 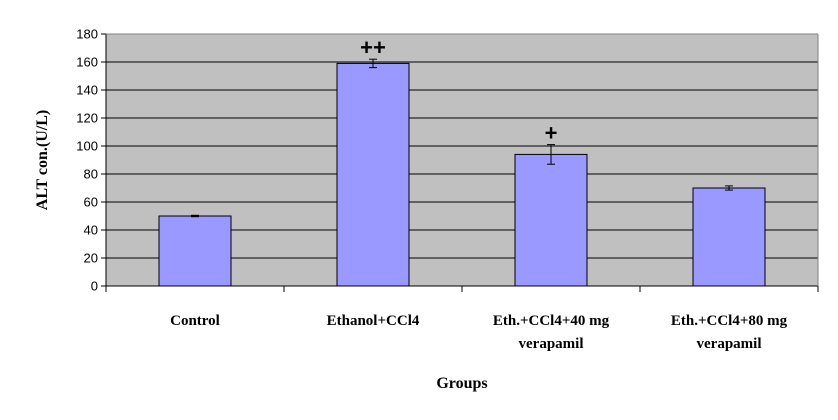 I want to click on y-tick-label: 20, so click(x=91, y=258).